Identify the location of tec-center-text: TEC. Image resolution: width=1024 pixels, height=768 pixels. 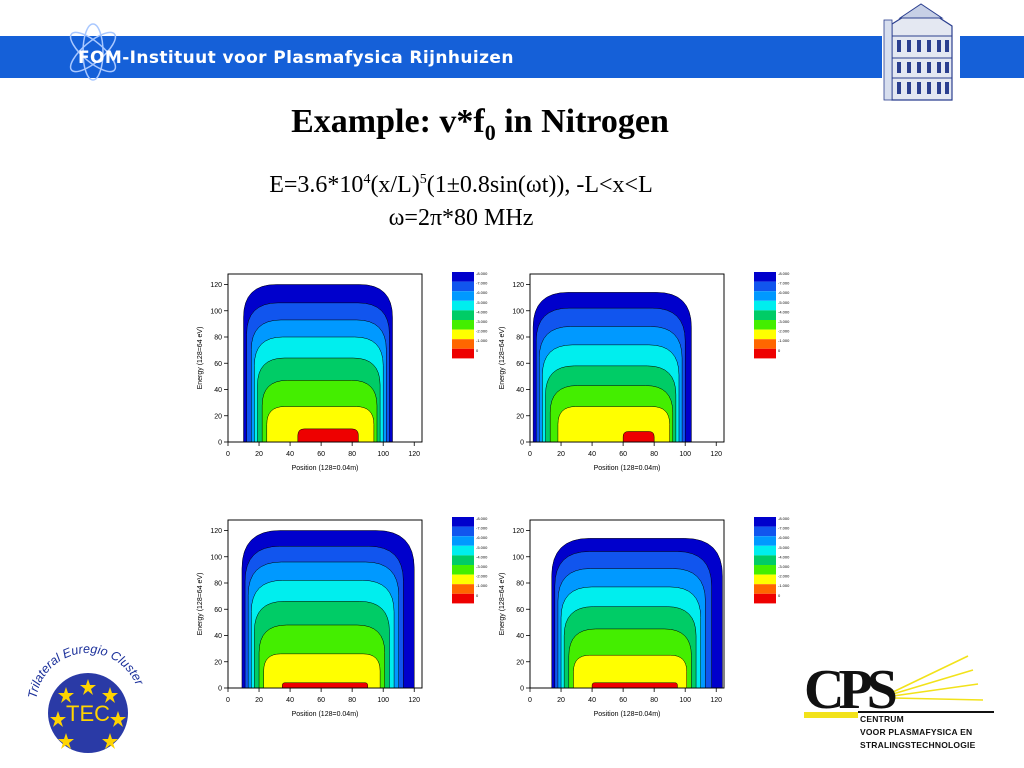
(88, 713).